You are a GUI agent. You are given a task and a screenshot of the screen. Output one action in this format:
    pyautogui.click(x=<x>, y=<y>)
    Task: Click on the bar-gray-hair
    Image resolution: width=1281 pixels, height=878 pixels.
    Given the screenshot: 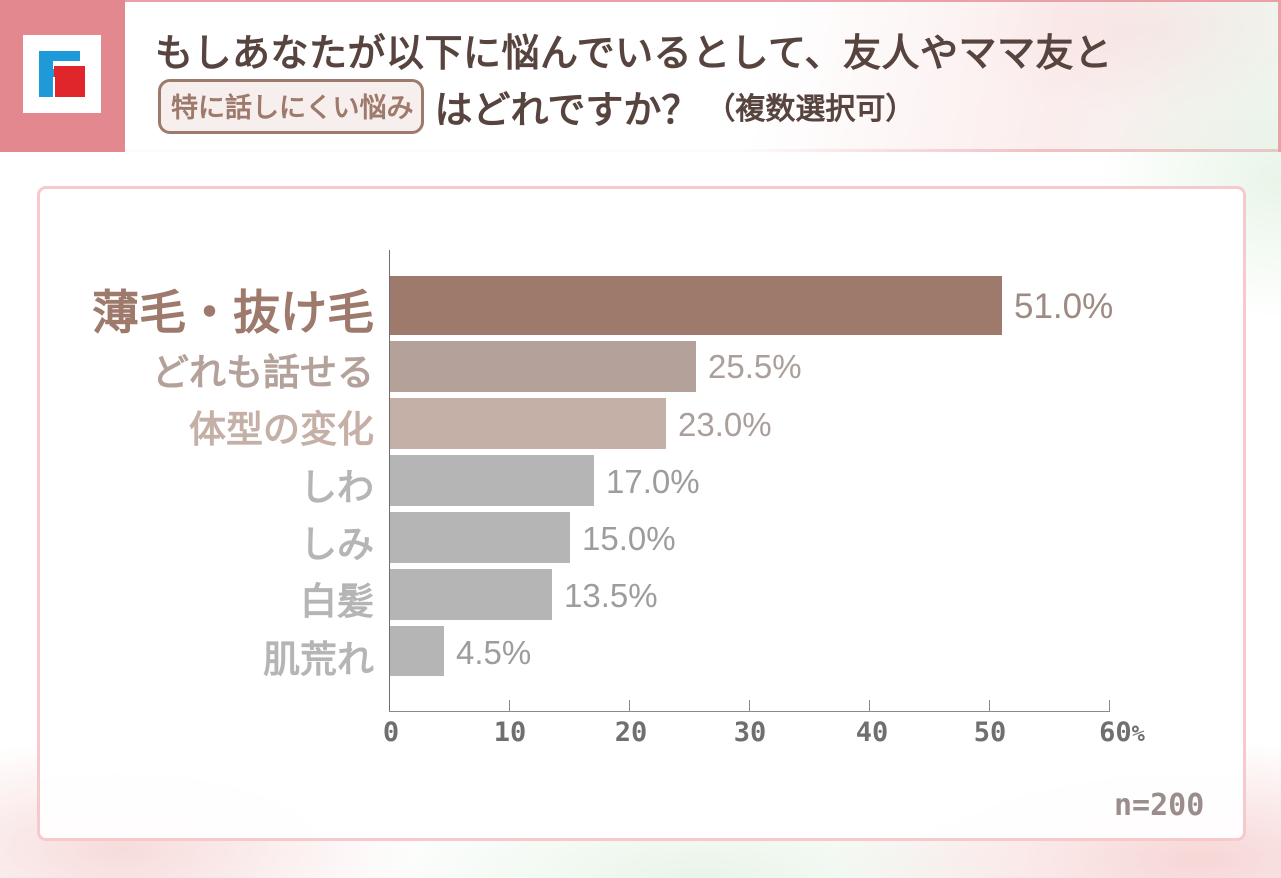 What is the action you would take?
    pyautogui.click(x=471, y=594)
    